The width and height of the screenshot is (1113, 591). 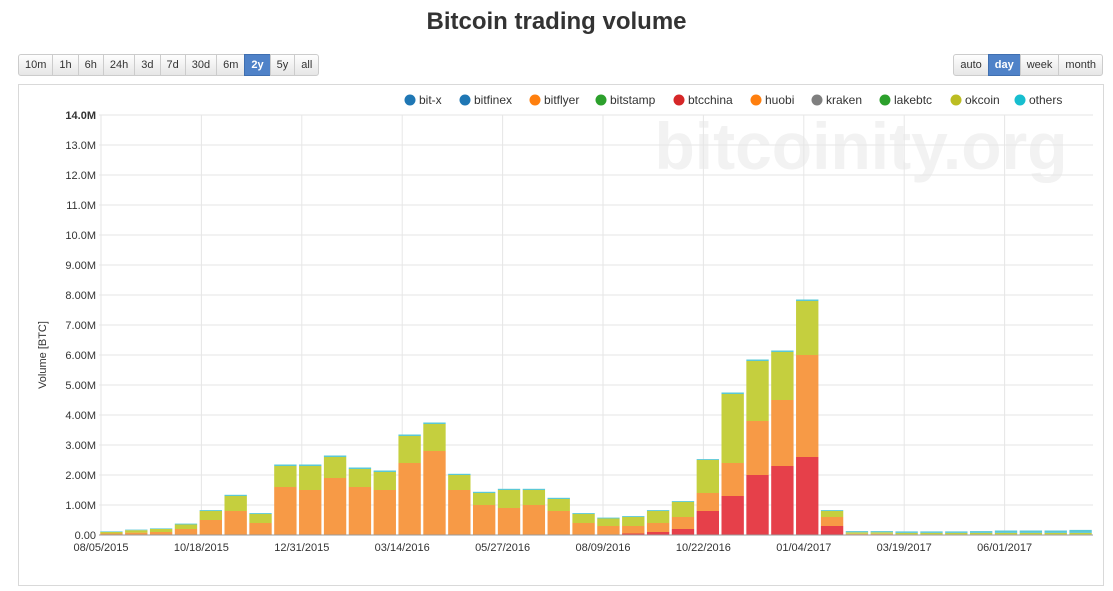 I want to click on legend-item-bitstamp: bitstamp, so click(x=633, y=100).